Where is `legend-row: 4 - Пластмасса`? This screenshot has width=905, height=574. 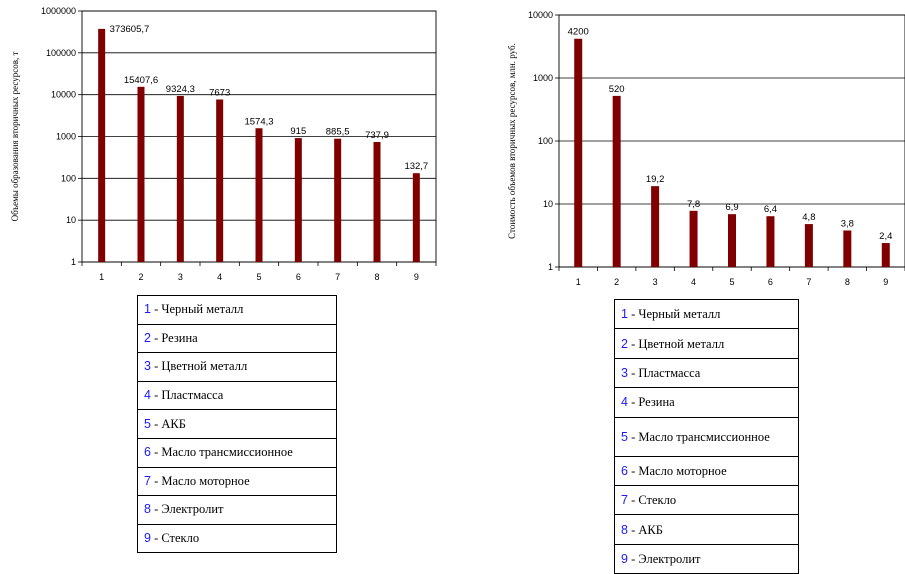
legend-row: 4 - Пластмасса is located at coordinates (237, 395).